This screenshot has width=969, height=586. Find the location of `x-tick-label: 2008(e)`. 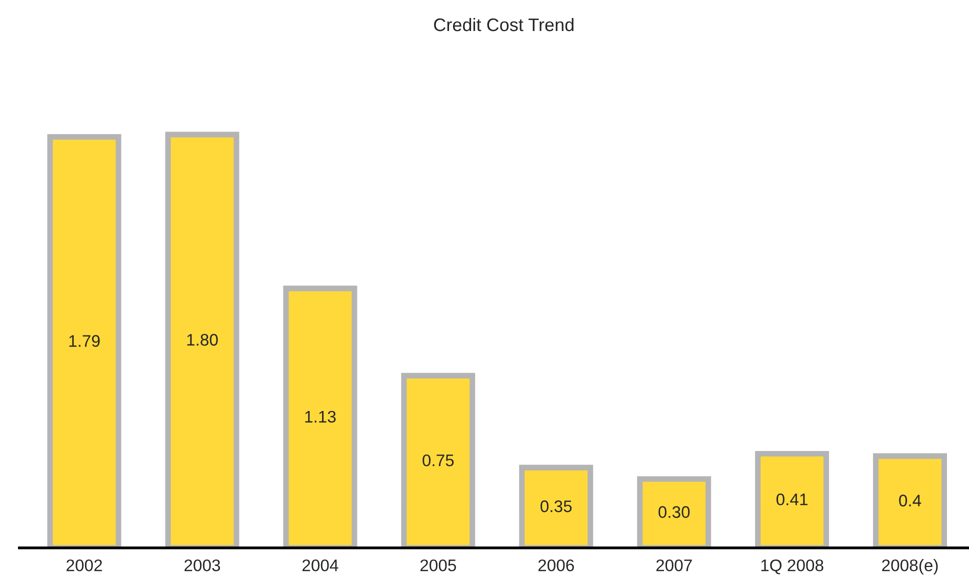

x-tick-label: 2008(e) is located at coordinates (910, 567).